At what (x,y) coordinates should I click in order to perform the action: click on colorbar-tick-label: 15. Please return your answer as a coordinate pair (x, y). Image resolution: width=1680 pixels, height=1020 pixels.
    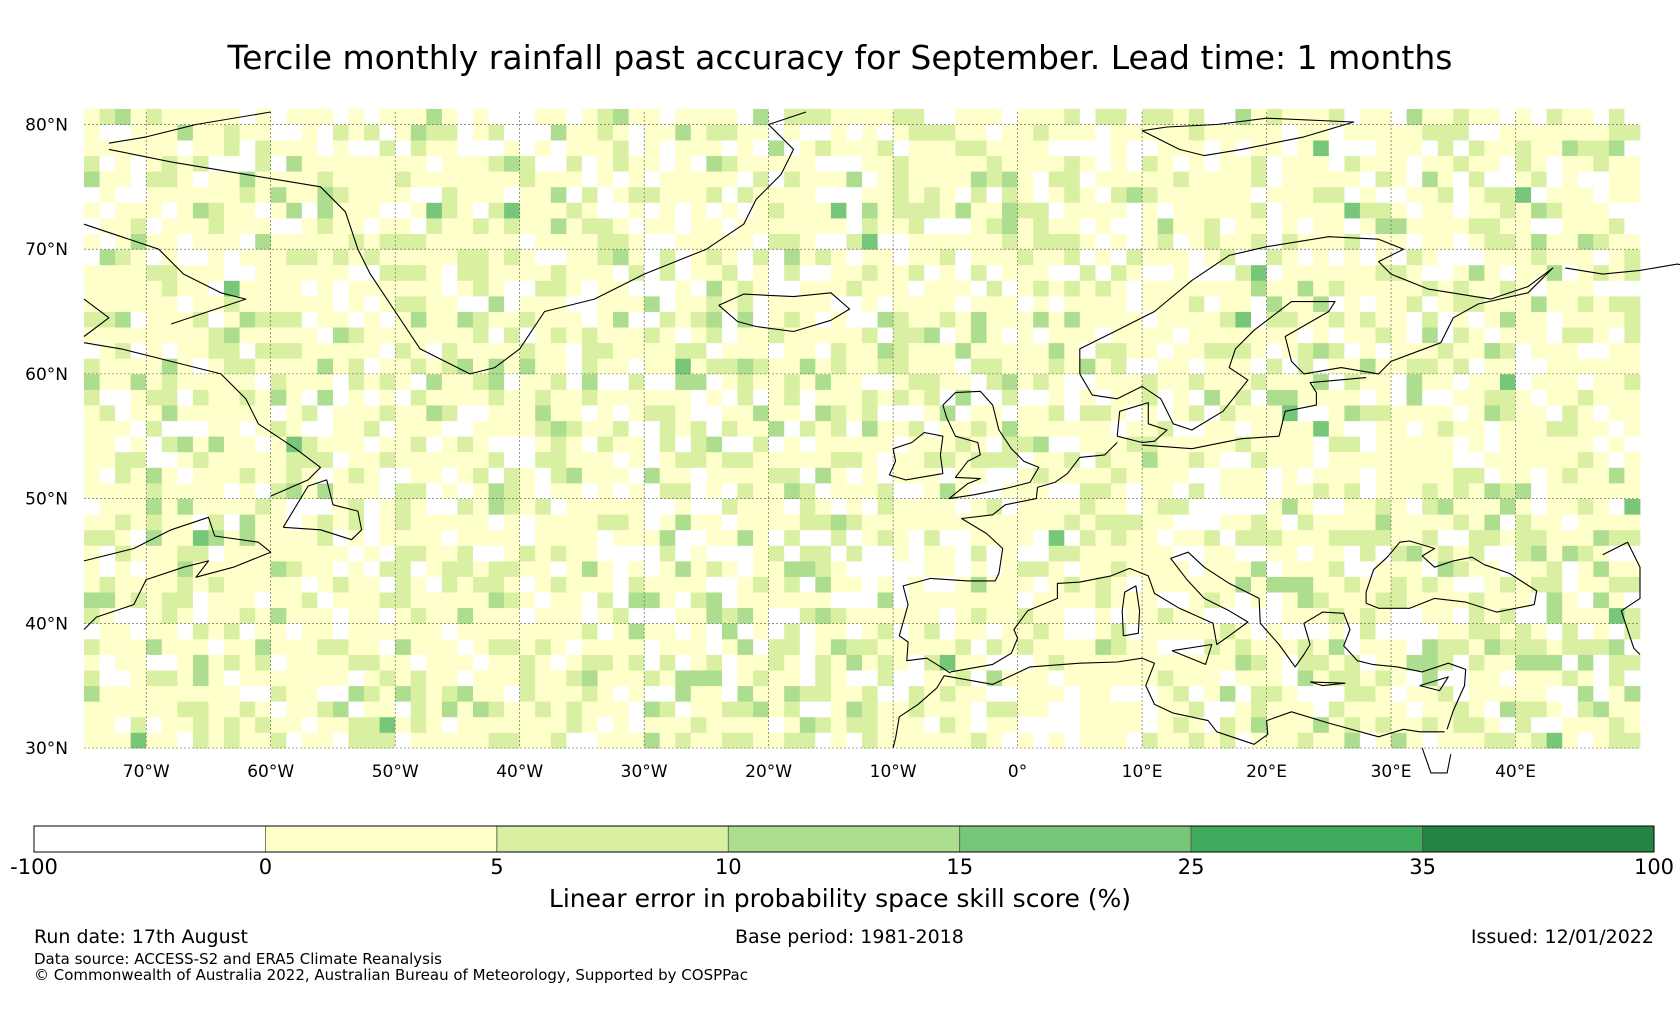
    Looking at the image, I should click on (959, 867).